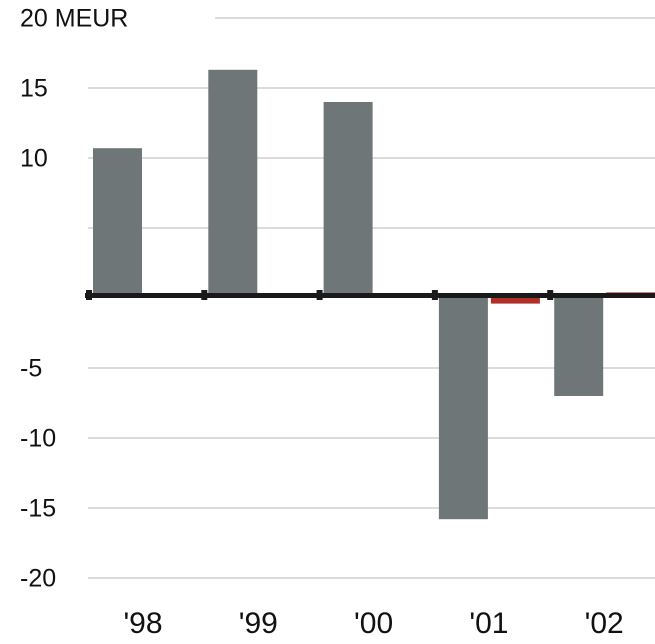 The width and height of the screenshot is (655, 644). Describe the element at coordinates (373, 623) in the screenshot. I see `x-tick-label: '00` at that location.